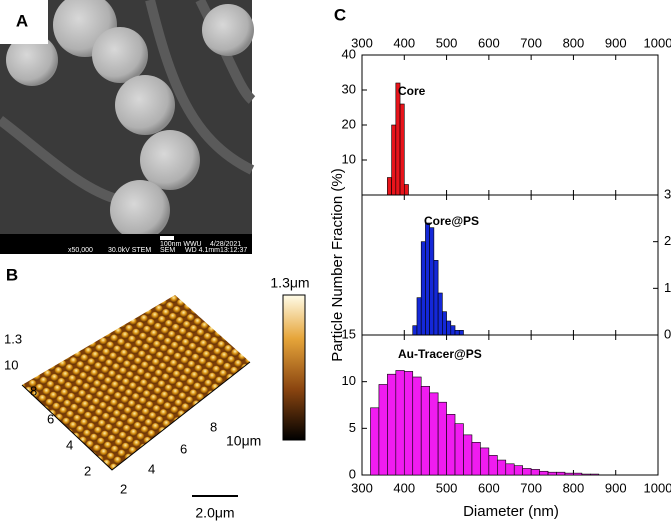 The height and width of the screenshot is (526, 671). What do you see at coordinates (243, 441) in the screenshot?
I see `afm-x-tick: 10μm` at bounding box center [243, 441].